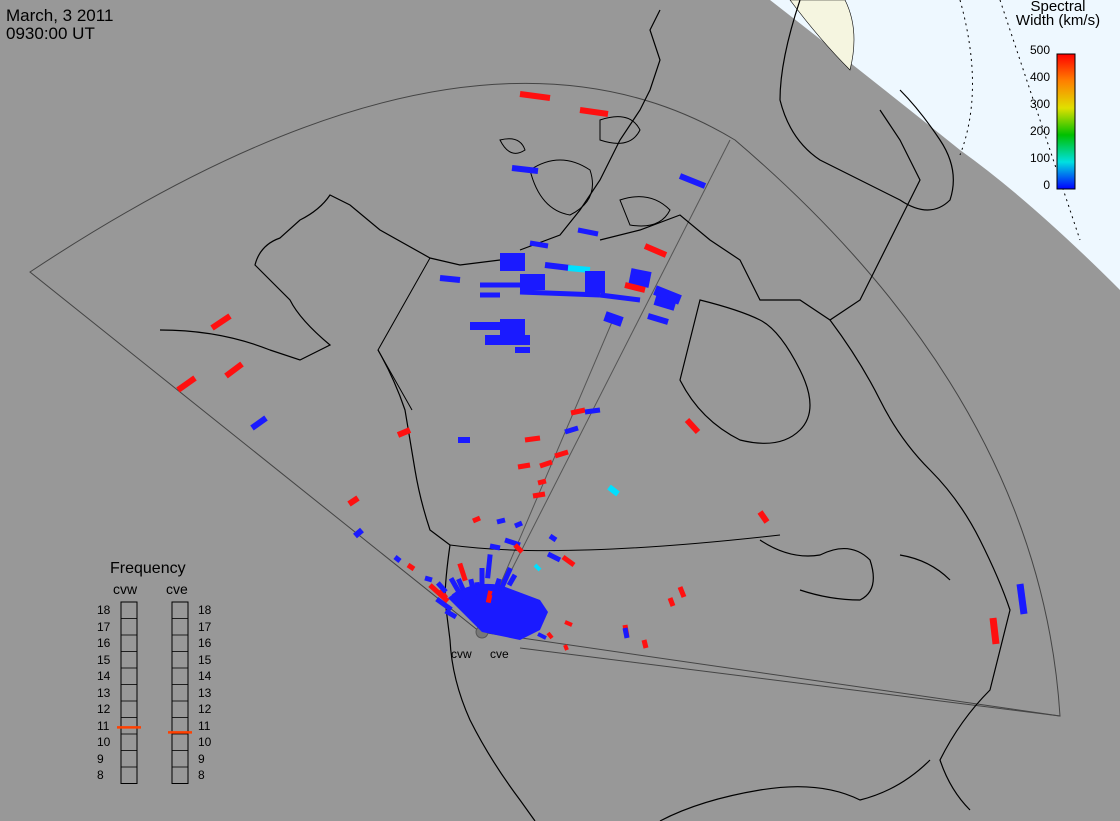  I want to click on colorbar-tick: 200, so click(1039, 131).